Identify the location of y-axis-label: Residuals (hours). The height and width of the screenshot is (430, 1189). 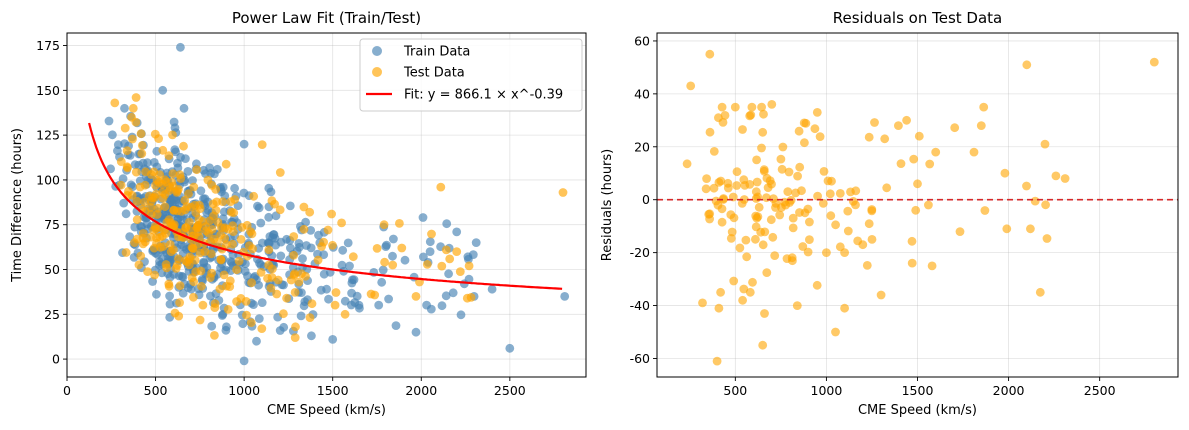
(607, 205).